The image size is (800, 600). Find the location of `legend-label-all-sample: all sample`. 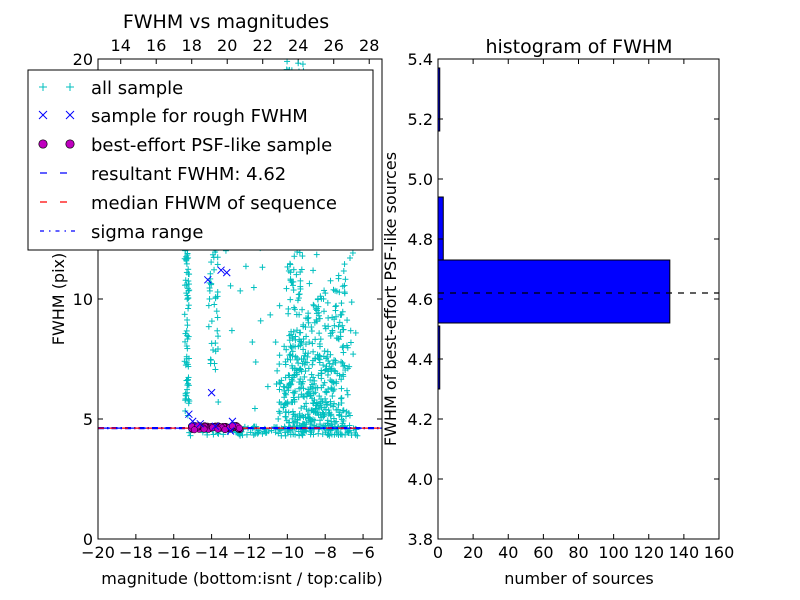

legend-label-all-sample: all sample is located at coordinates (137, 88).